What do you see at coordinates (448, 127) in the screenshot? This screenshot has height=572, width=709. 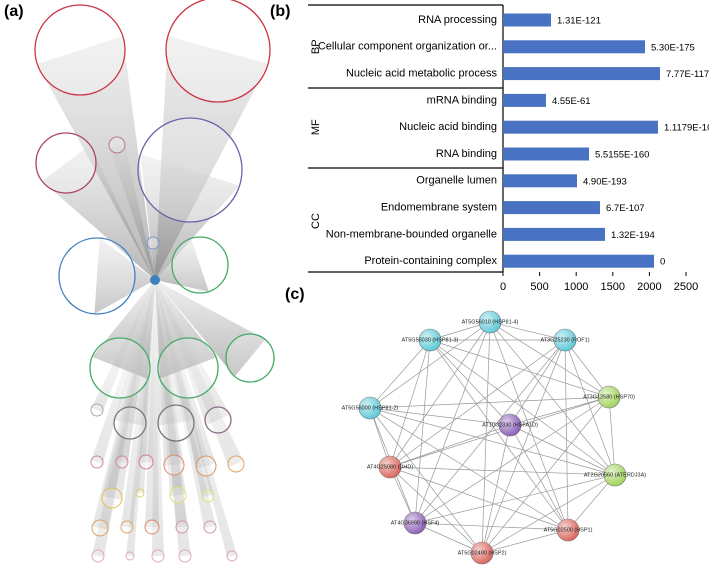 I see `category-label: Nucleic acid binding` at bounding box center [448, 127].